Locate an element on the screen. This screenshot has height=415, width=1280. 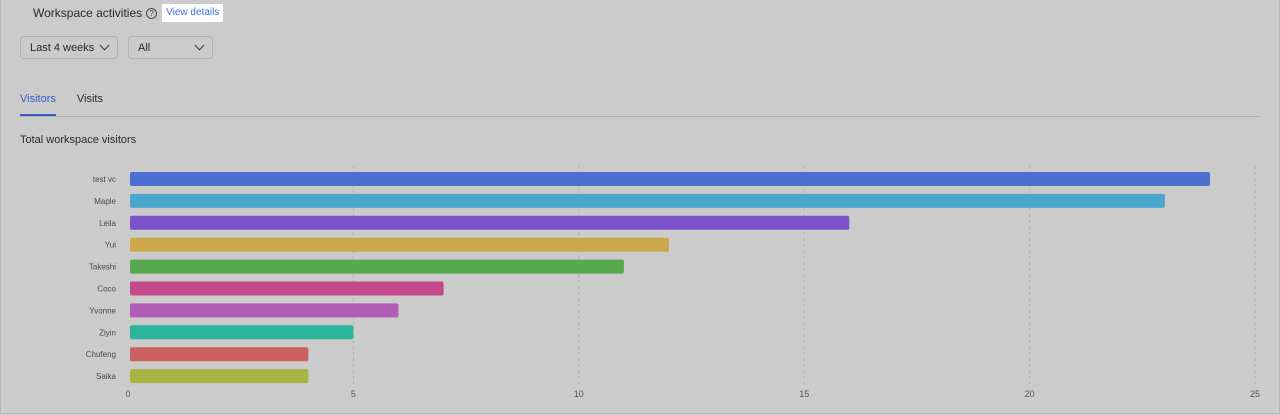
question-circle-icon: ? is located at coordinates (152, 13).